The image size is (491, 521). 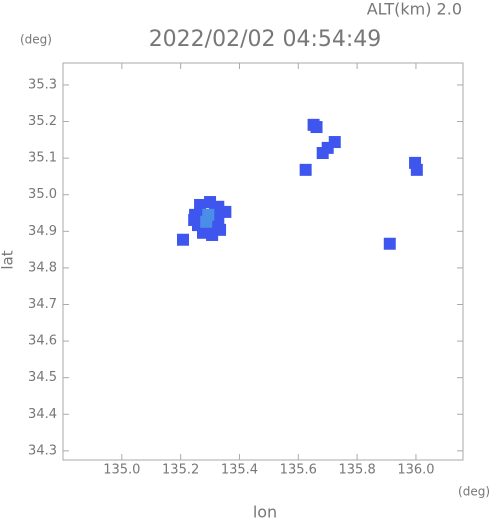 I want to click on chart-title: 2022/02/02 04:54:49, so click(x=265, y=39).